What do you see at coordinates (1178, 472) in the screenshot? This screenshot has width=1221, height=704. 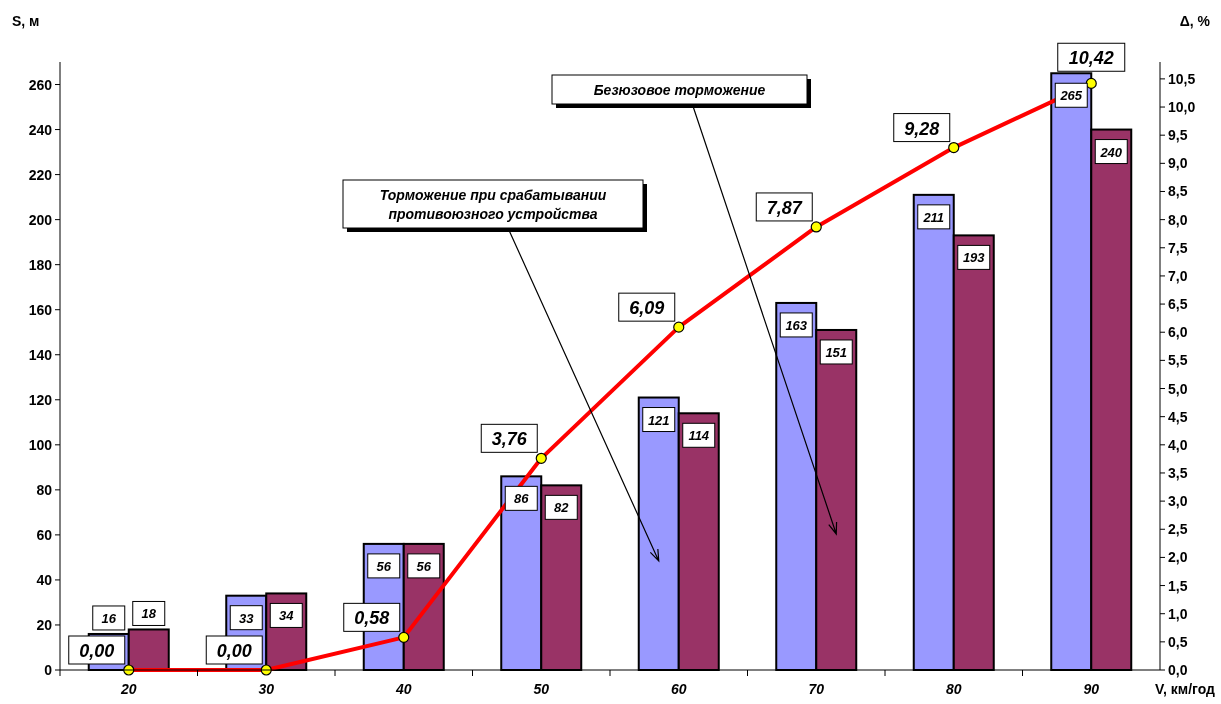 I see `y2-tick-label: 3,5` at bounding box center [1178, 472].